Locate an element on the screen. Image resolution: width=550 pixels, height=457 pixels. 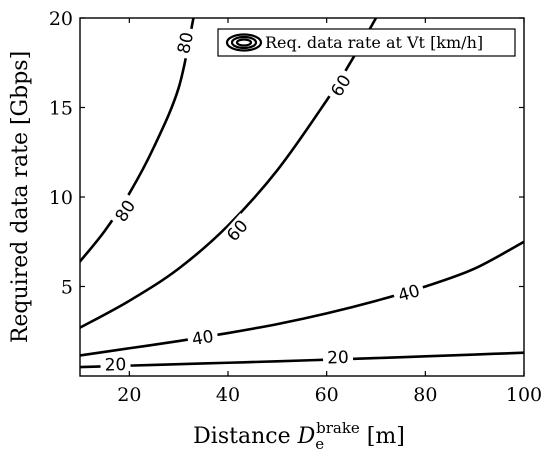
svg-text: 40 is located at coordinates (203, 338).